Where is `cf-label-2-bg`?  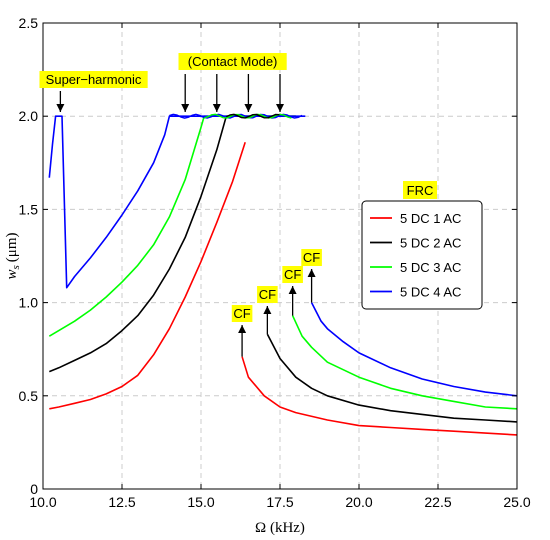 cf-label-2-bg is located at coordinates (267, 294).